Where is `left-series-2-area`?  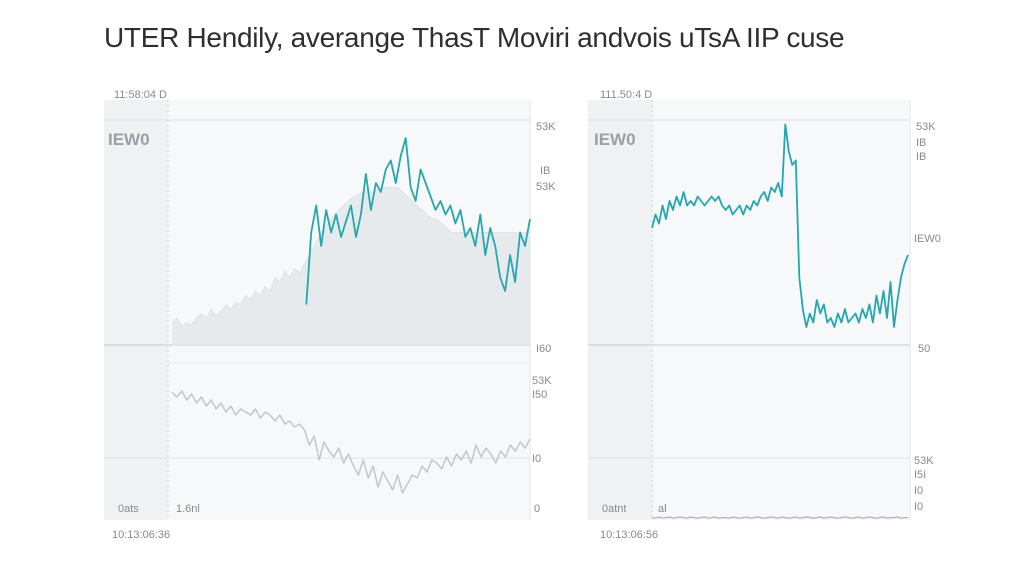
left-series-2-area is located at coordinates (351, 266).